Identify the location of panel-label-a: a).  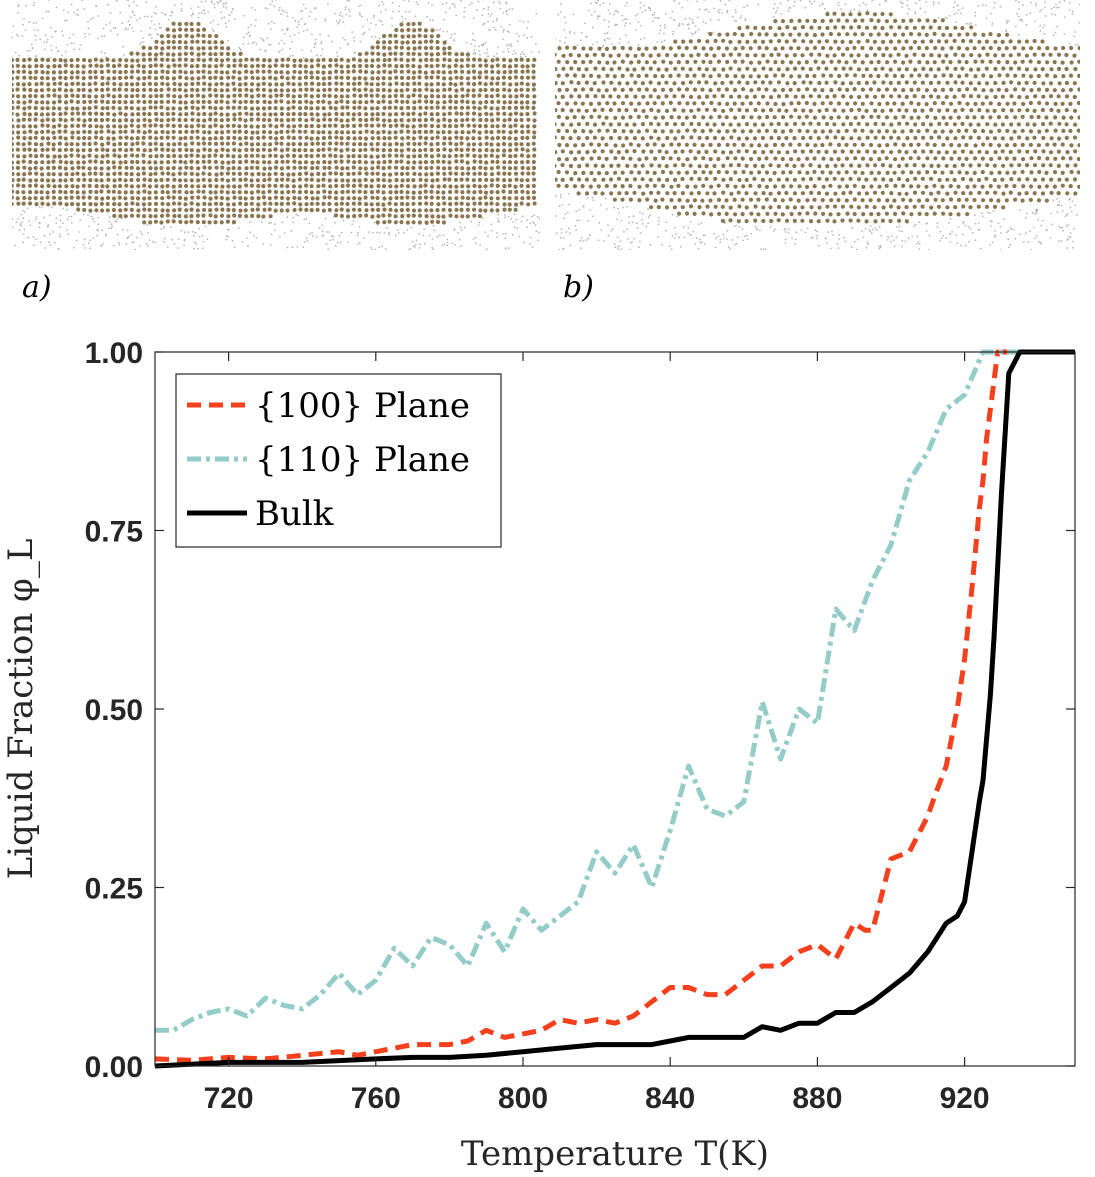
(37, 287).